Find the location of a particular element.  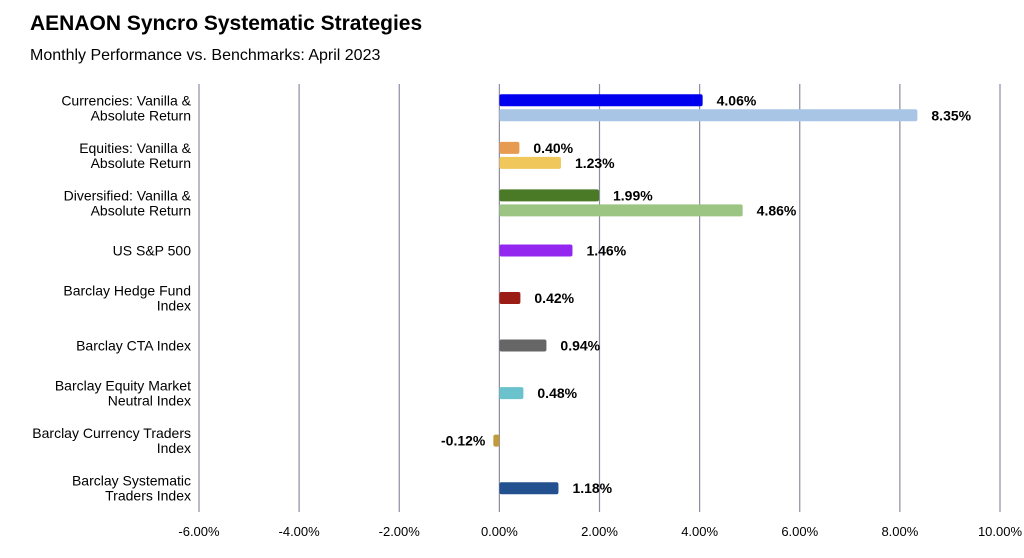

data-label: 1.18% is located at coordinates (592, 488).